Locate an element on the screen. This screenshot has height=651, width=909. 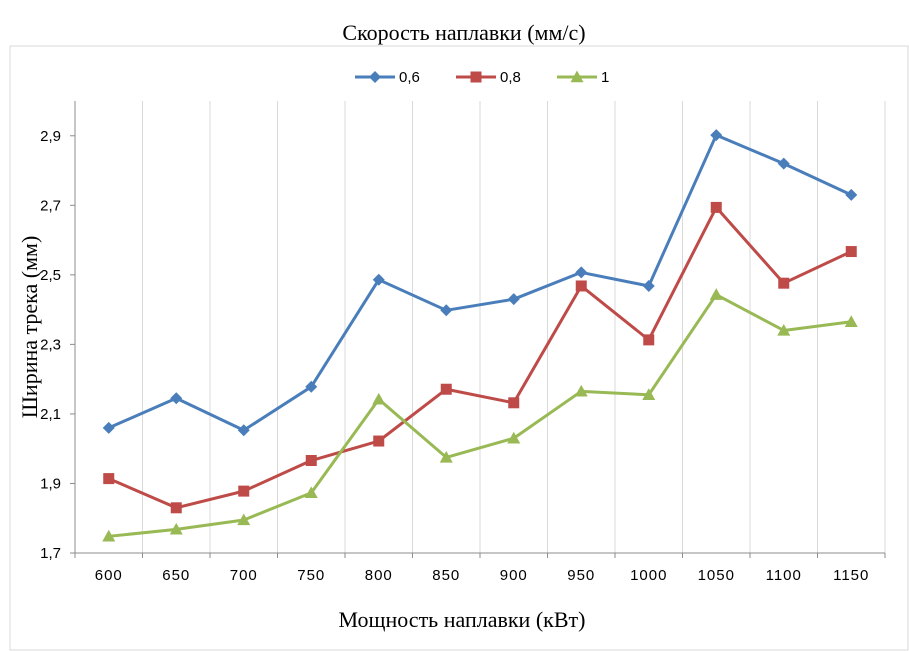
legend: 0,6 0,8 1 is located at coordinates (482, 77).